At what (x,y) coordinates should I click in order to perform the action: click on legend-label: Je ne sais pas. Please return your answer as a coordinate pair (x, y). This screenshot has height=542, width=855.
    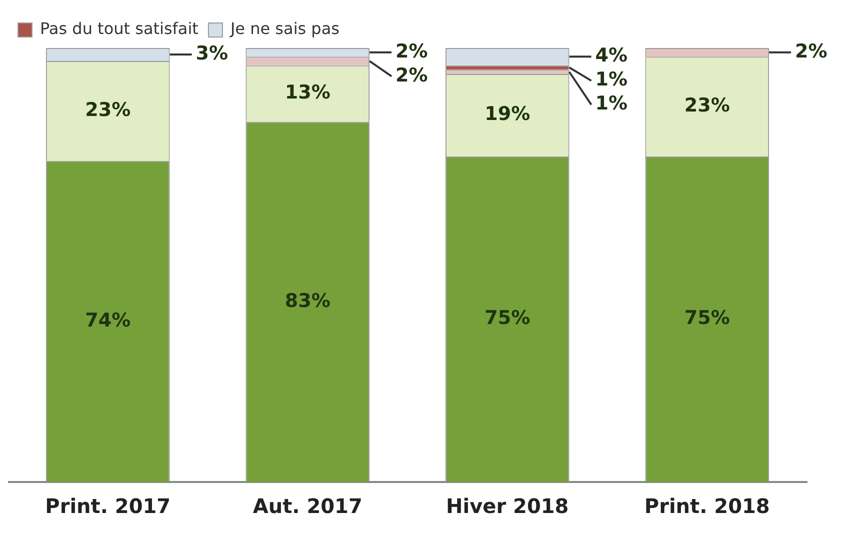
    Looking at the image, I should click on (284, 28).